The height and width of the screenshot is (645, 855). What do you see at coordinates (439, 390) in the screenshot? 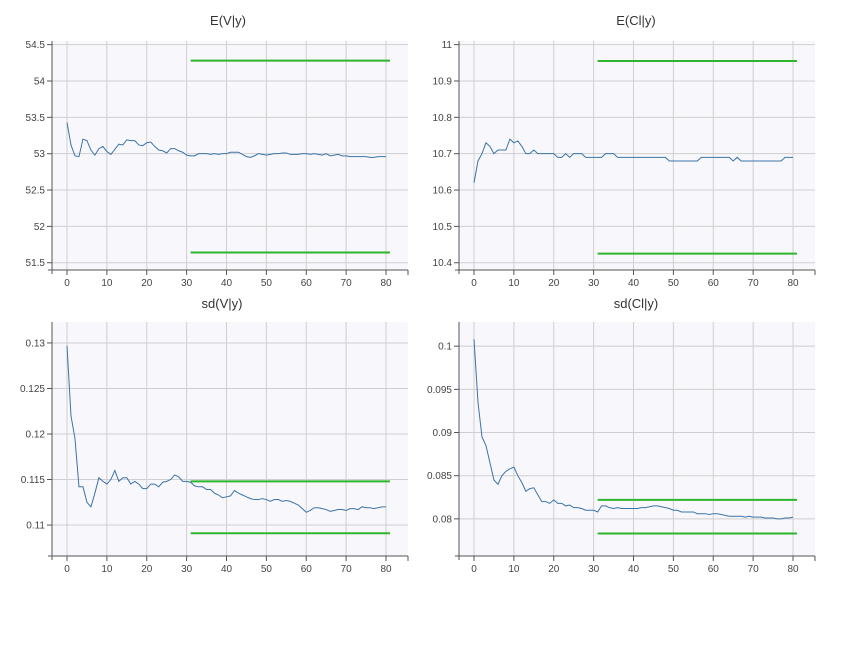
I see `y-tick-label: 0.095` at bounding box center [439, 390].